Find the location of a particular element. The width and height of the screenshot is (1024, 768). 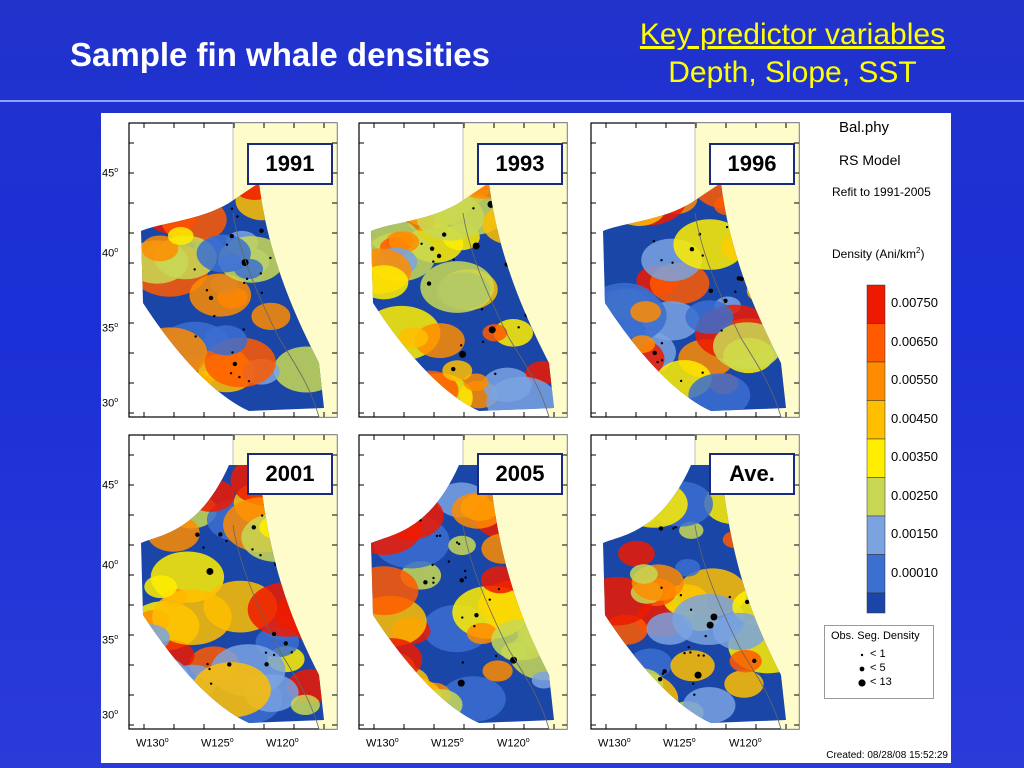

colorbar is located at coordinates (876, 449).